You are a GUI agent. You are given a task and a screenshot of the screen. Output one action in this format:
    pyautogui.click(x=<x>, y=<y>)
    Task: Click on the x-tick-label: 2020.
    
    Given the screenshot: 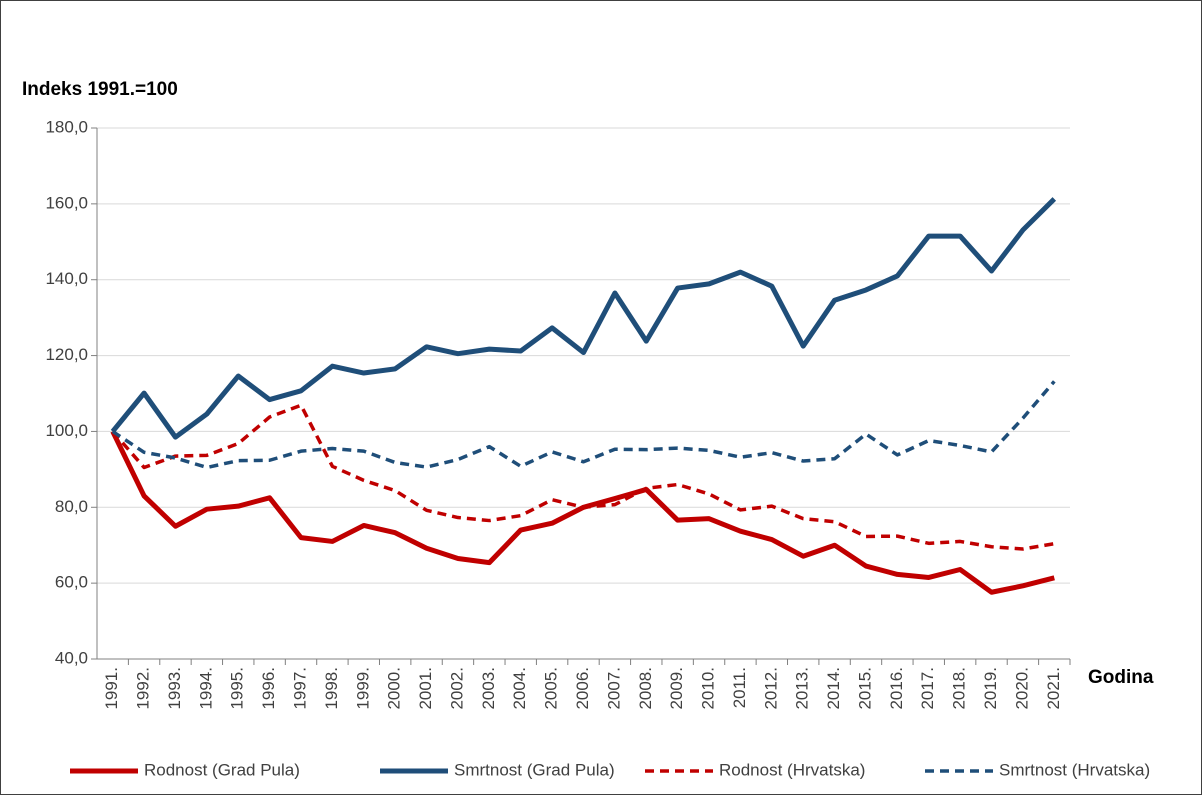 What is the action you would take?
    pyautogui.click(x=1021, y=688)
    